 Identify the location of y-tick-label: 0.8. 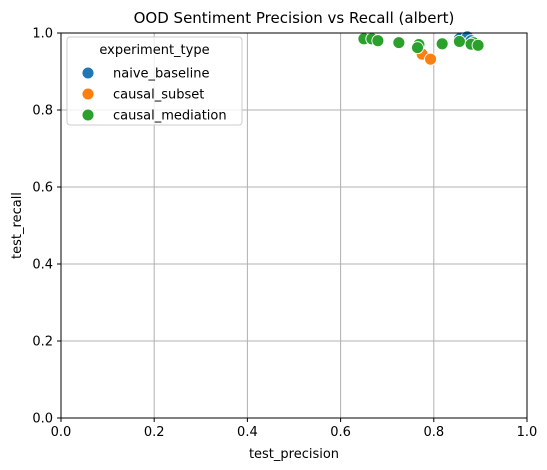
(42, 111).